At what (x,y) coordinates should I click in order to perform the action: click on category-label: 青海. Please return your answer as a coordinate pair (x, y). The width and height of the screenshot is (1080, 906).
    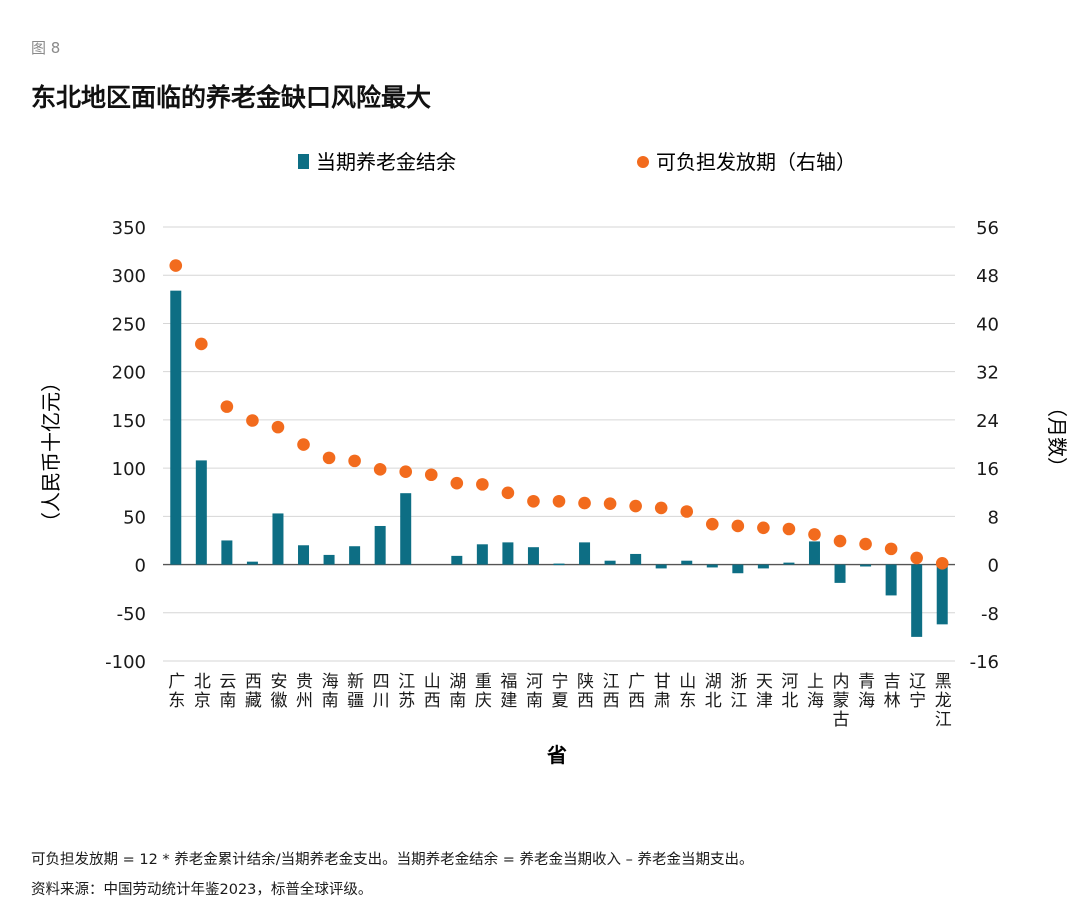
    Looking at the image, I should click on (866, 691).